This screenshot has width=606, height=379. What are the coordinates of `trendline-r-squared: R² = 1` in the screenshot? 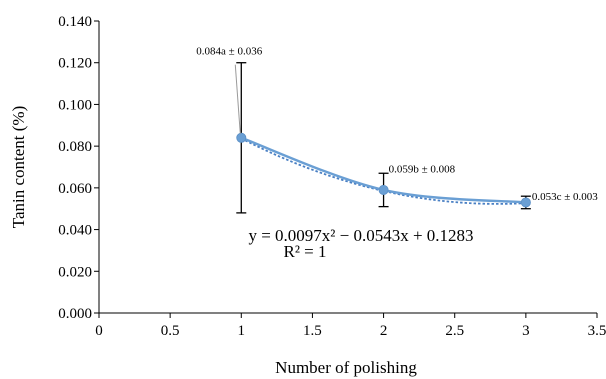 It's located at (304, 251).